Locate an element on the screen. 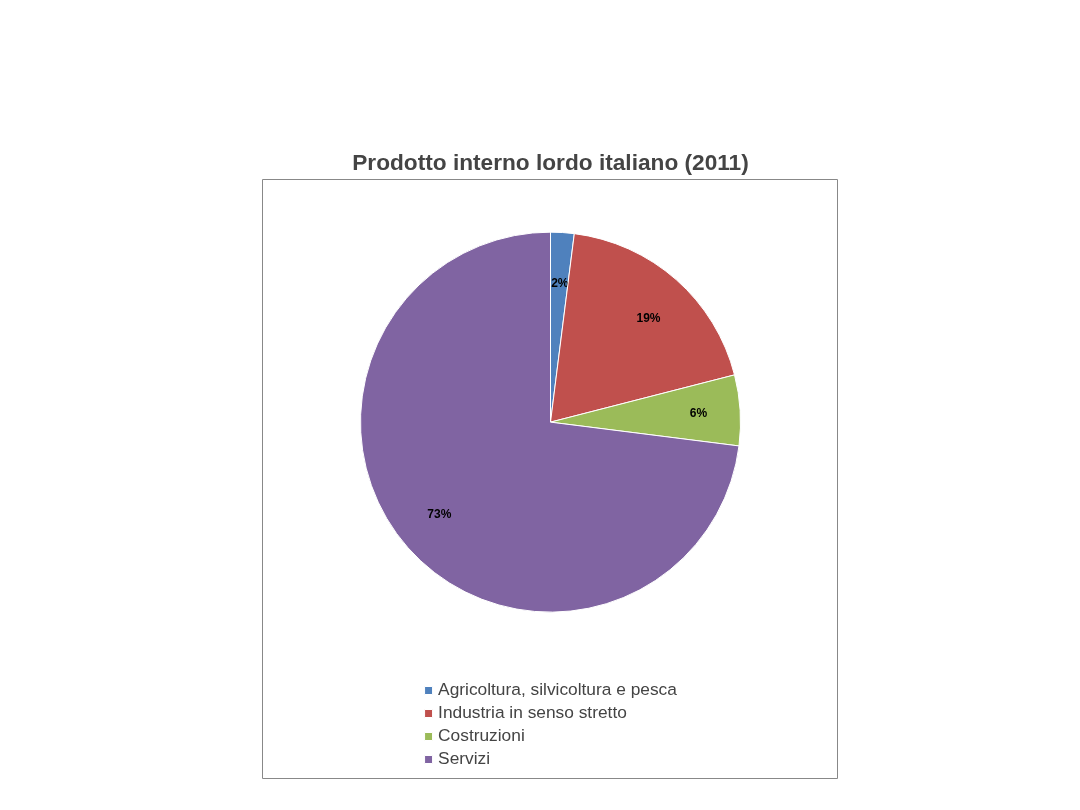  data-label: 73% is located at coordinates (439, 514).